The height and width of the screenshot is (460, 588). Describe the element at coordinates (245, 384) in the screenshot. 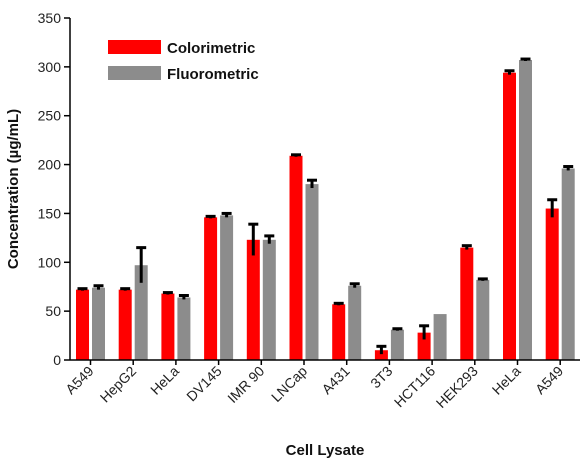

I see `x-tick-label: IMR 90` at that location.